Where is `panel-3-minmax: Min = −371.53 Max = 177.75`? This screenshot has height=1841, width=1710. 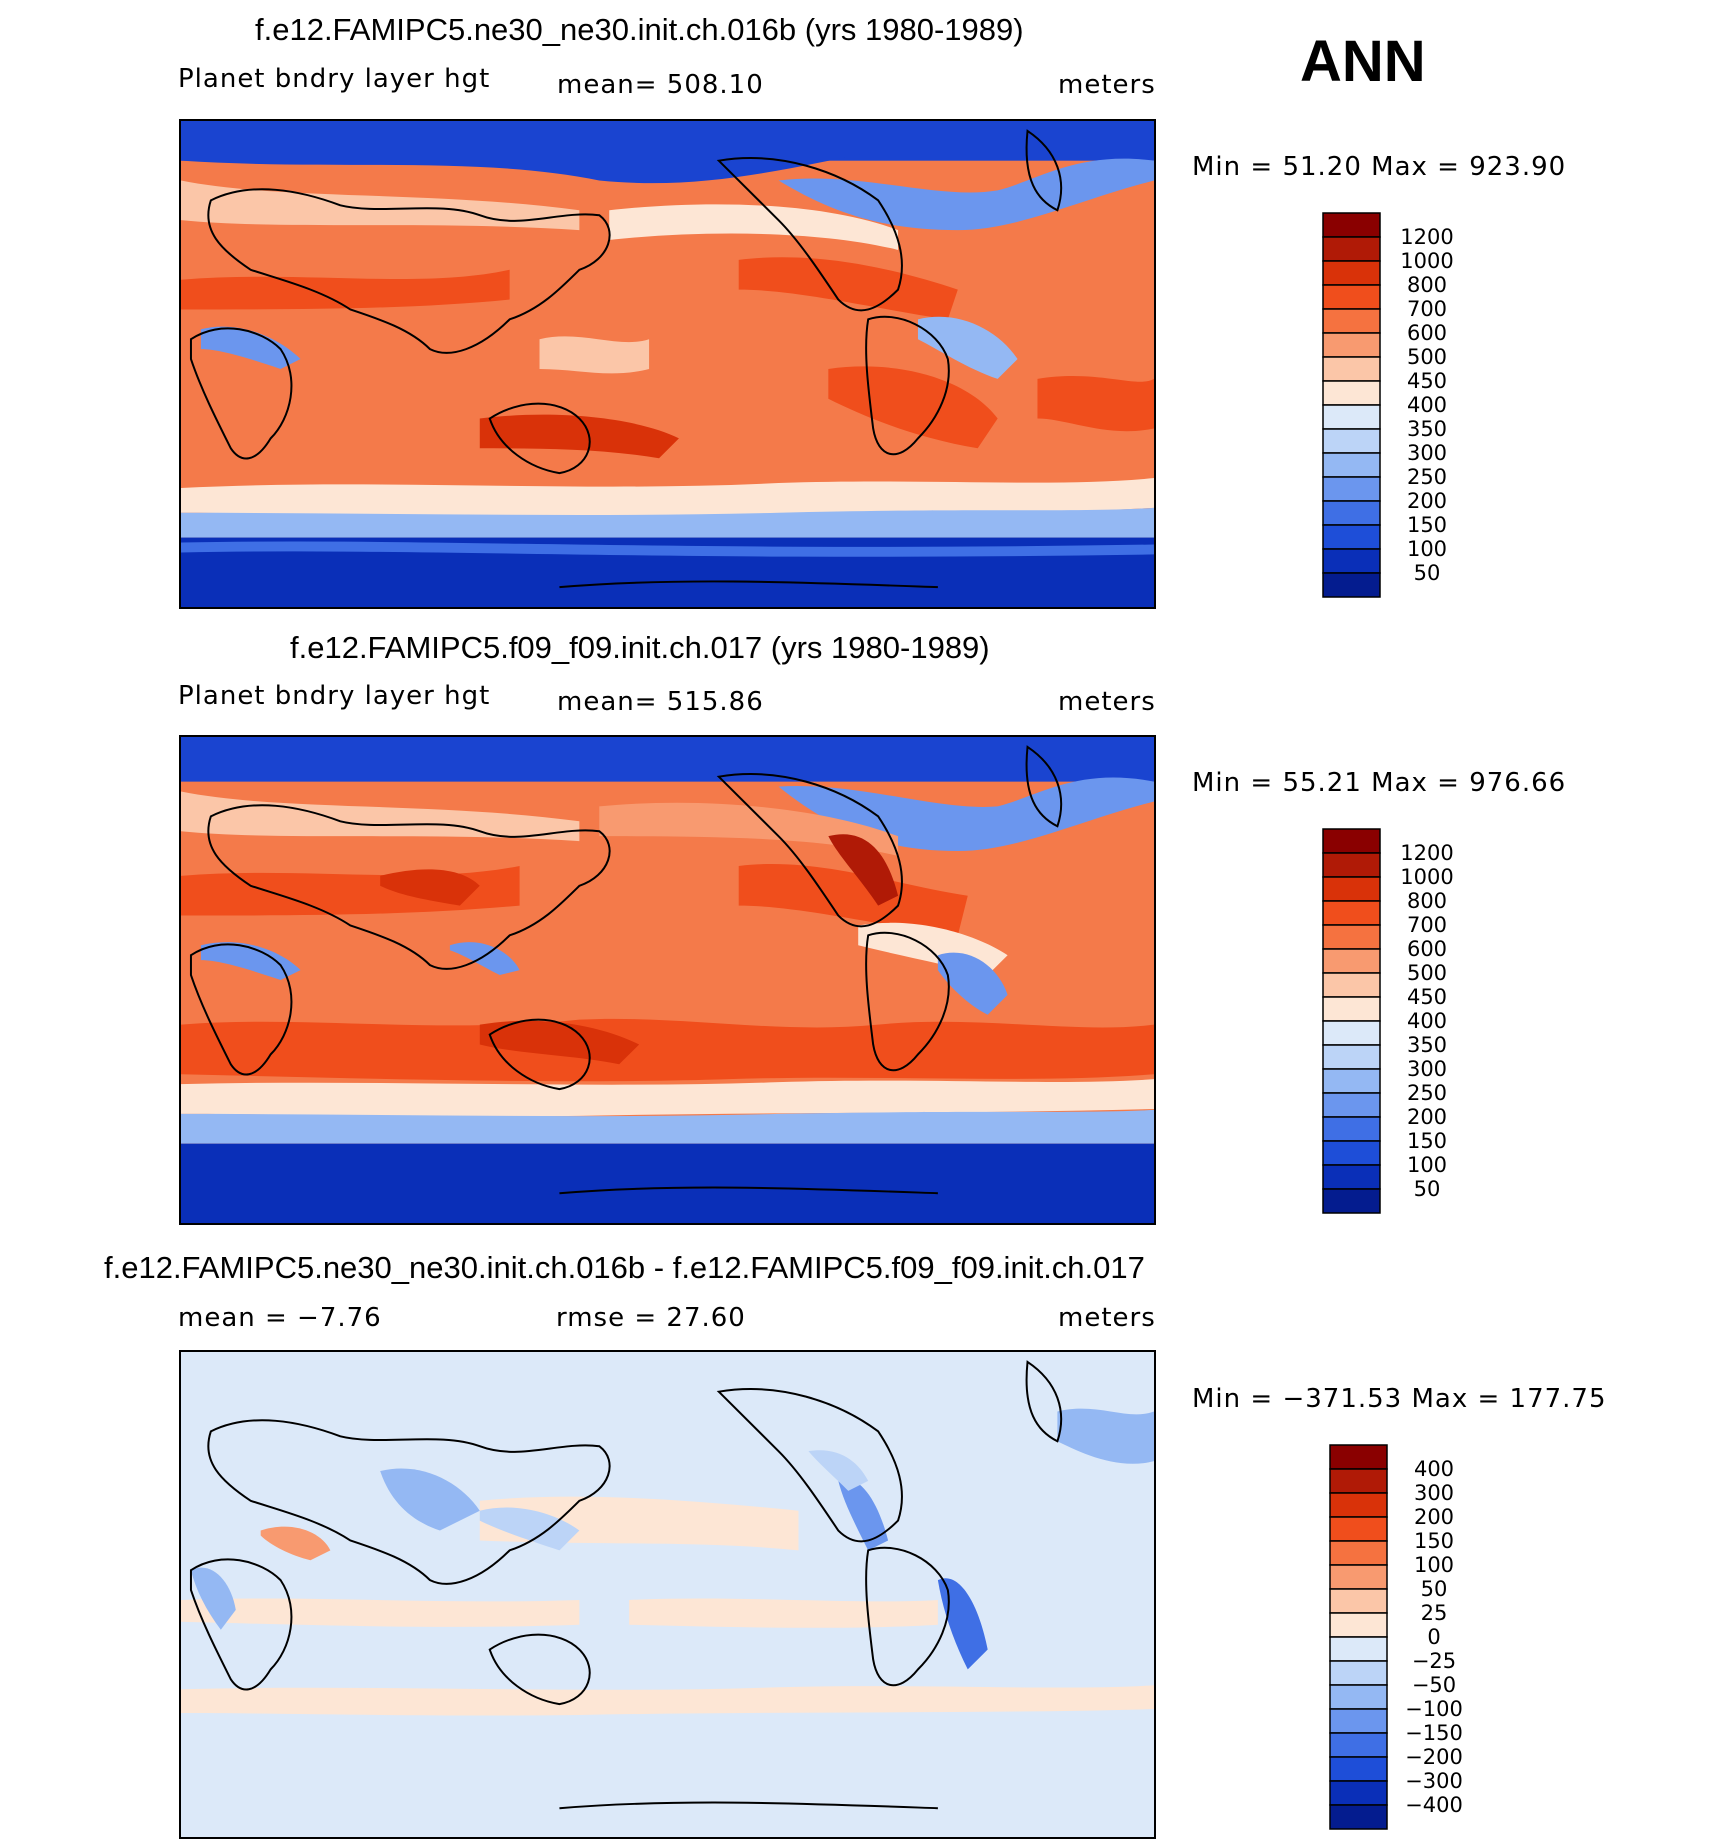 panel-3-minmax: Min = −371.53 Max = 177.75 is located at coordinates (1399, 1399).